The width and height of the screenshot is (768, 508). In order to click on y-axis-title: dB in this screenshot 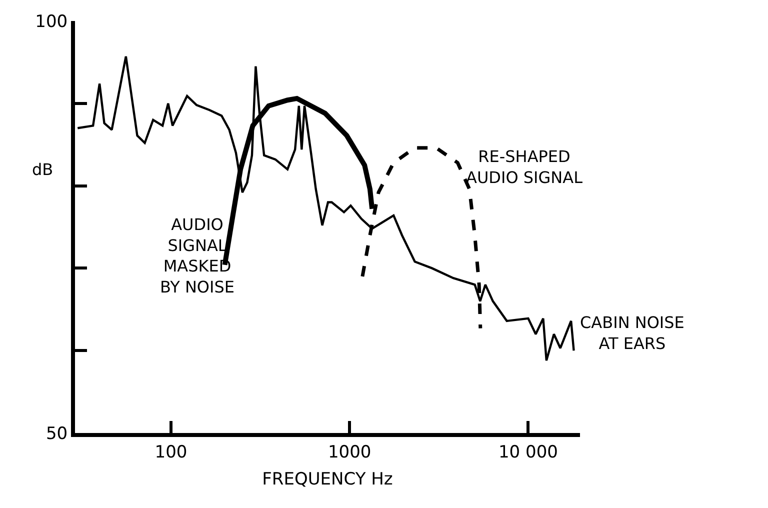, I will do `click(43, 169)`.